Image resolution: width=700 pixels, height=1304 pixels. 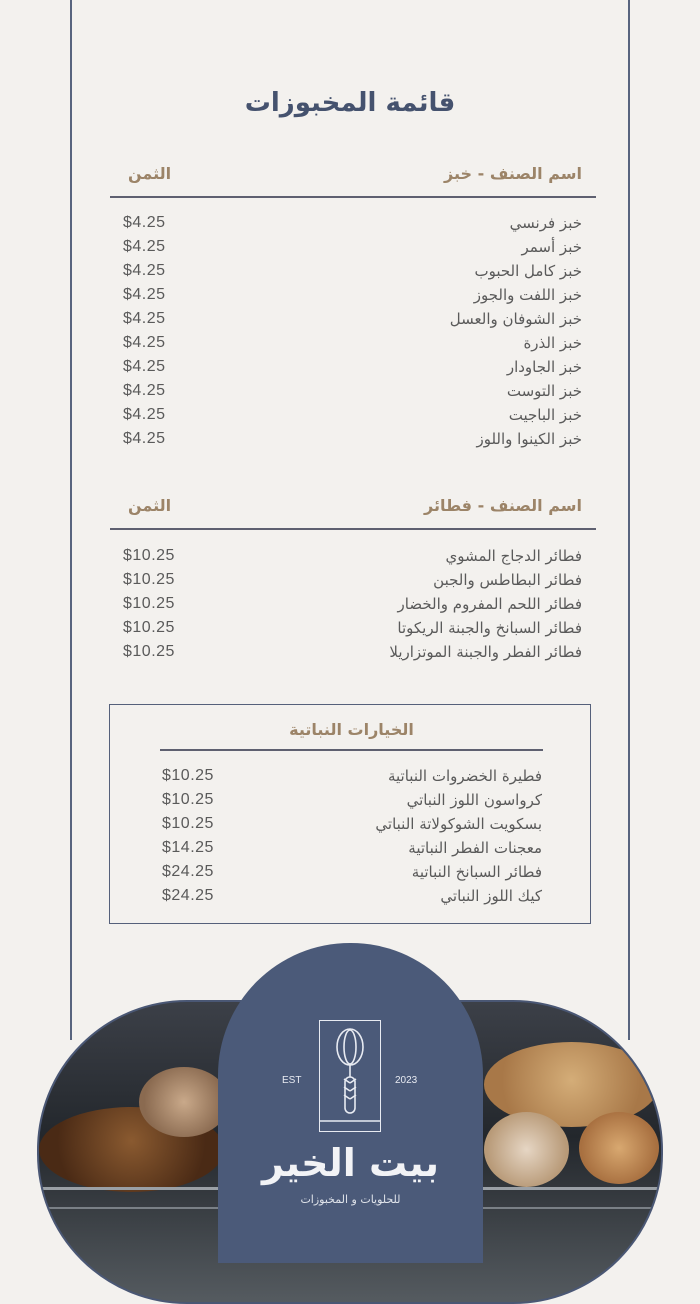 I want to click on logo-frame, so click(x=350, y=1076).